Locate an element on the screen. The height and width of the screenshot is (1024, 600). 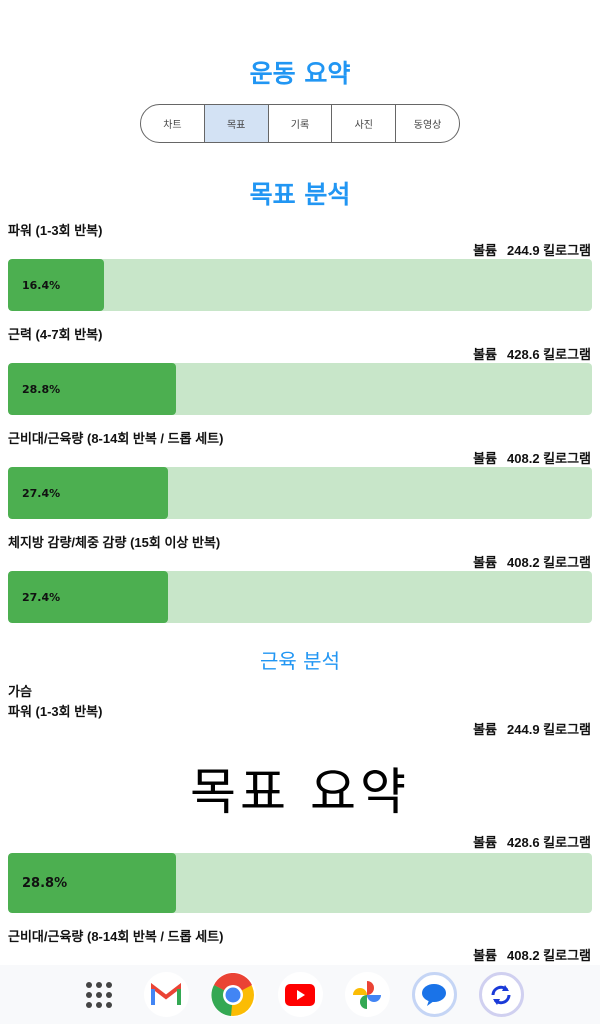
youtube-icon is located at coordinates (300, 994).